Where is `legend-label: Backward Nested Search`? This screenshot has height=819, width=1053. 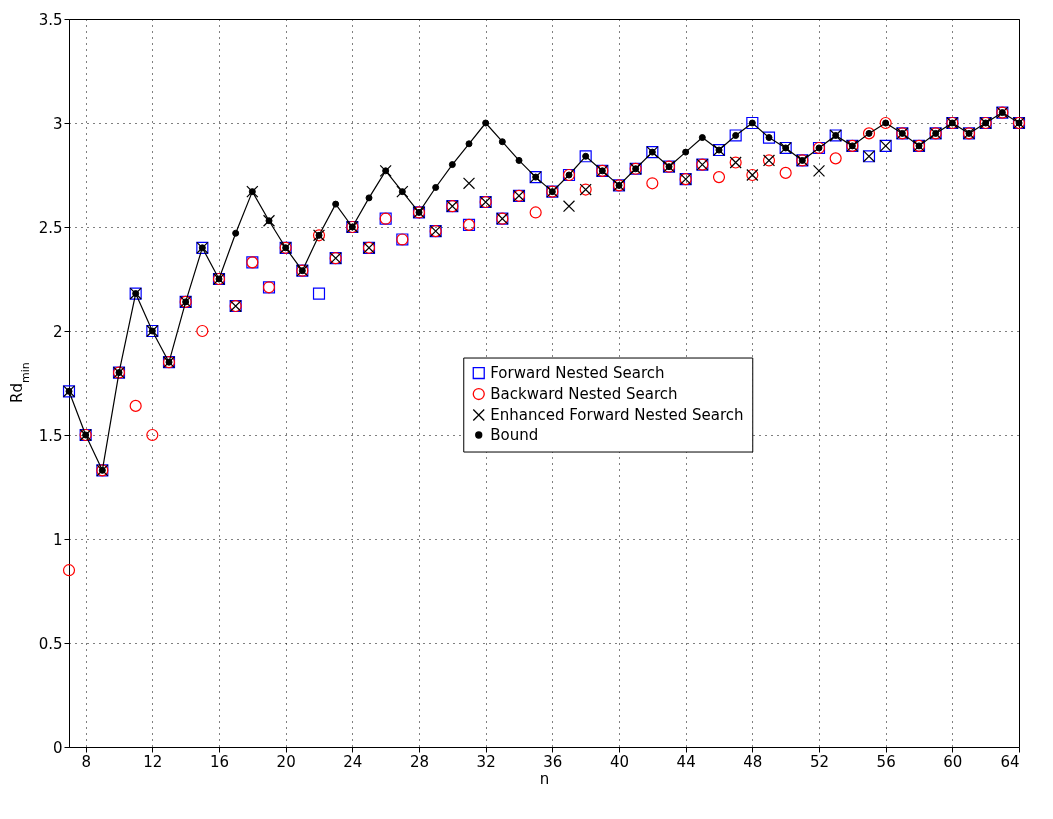
legend-label: Backward Nested Search is located at coordinates (584, 394).